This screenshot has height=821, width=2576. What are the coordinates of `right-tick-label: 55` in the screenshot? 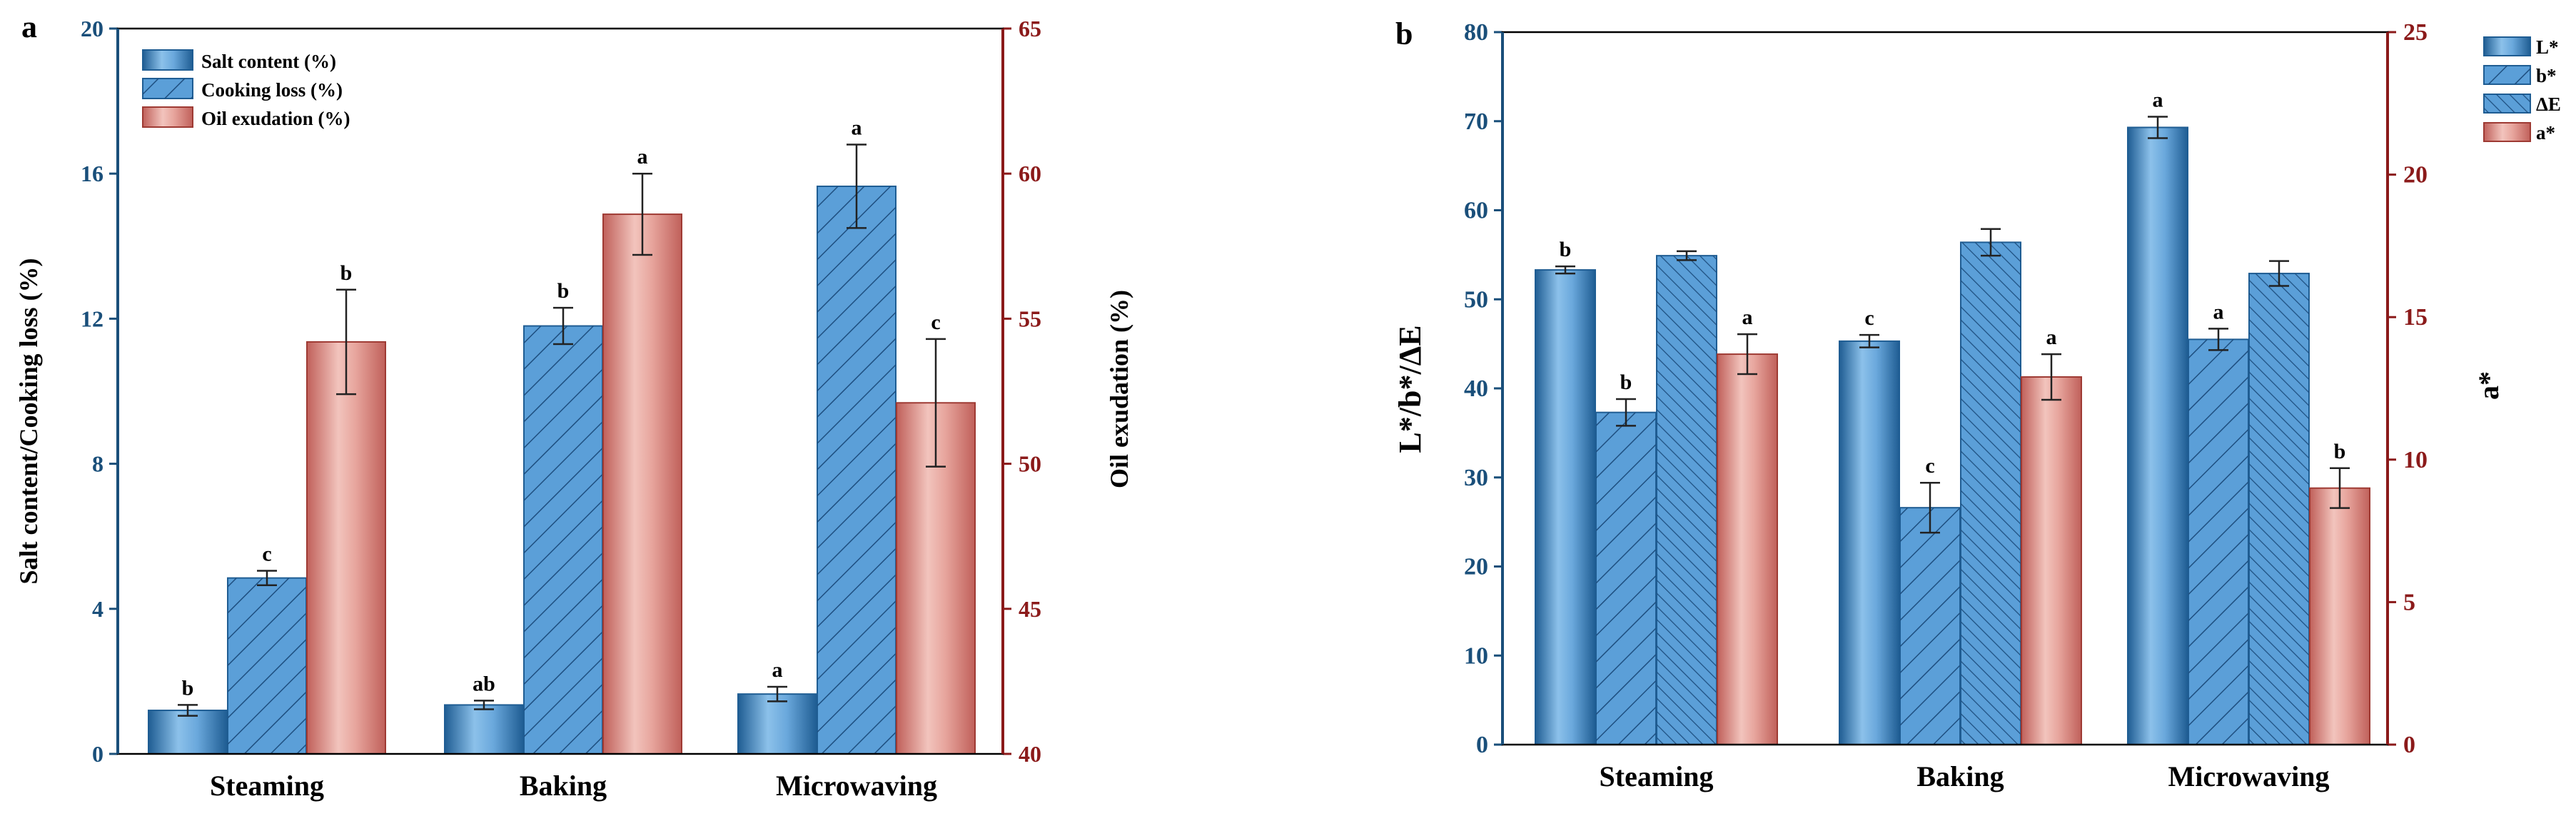 It's located at (1030, 318).